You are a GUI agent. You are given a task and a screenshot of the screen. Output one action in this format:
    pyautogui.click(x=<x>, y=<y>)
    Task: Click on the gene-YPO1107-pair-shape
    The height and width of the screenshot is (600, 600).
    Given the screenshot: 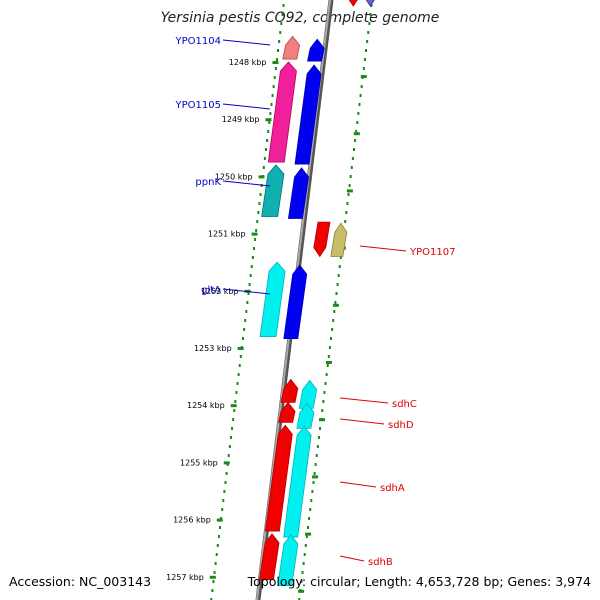 What is the action you would take?
    pyautogui.click(x=339, y=239)
    